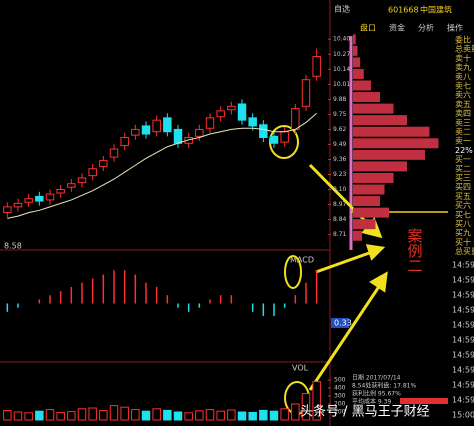 This screenshot has width=474, height=426. I want to click on order-label: 卖八, so click(463, 76).